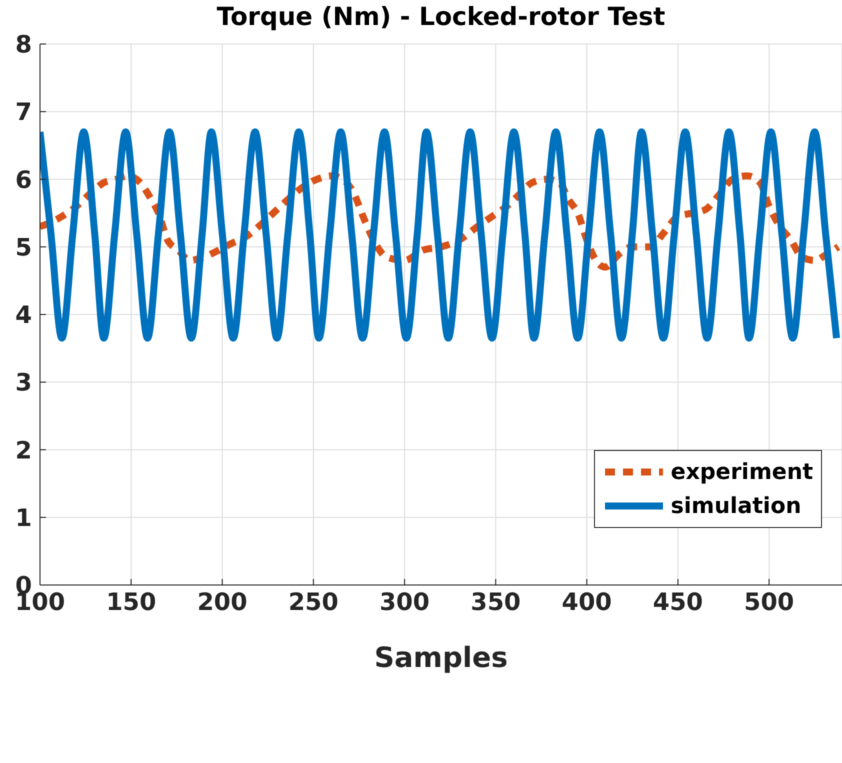 Image resolution: width=842 pixels, height=763 pixels. What do you see at coordinates (441, 657) in the screenshot?
I see `x-axis-title: Samples` at bounding box center [441, 657].